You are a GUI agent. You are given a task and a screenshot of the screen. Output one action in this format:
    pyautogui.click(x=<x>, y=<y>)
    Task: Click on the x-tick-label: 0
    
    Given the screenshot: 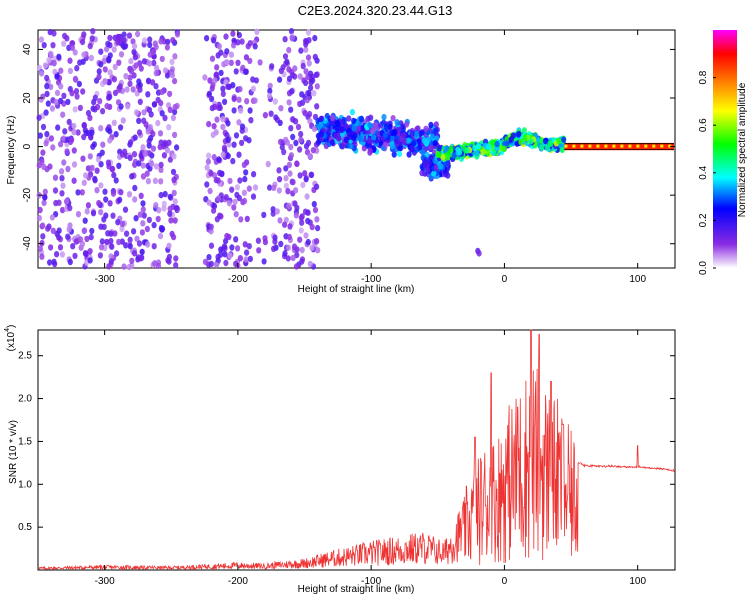 What is the action you would take?
    pyautogui.click(x=505, y=279)
    